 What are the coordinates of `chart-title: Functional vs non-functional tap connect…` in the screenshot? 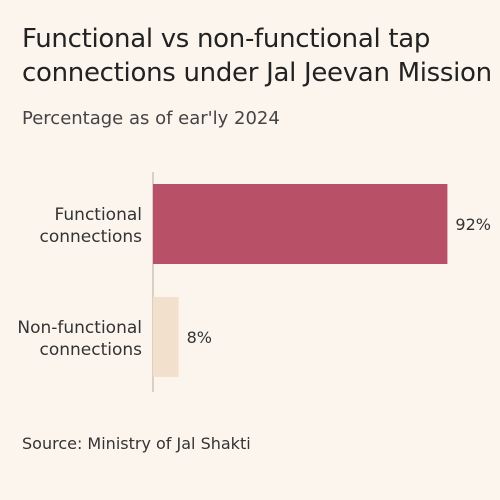 It's located at (257, 56).